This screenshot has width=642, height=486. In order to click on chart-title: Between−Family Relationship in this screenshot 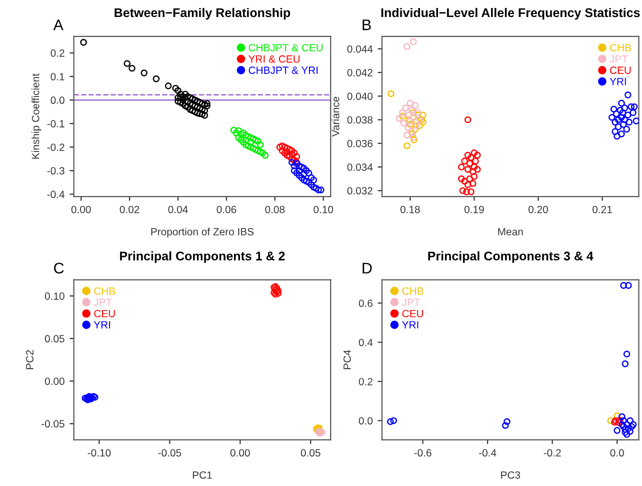, I will do `click(202, 14)`.